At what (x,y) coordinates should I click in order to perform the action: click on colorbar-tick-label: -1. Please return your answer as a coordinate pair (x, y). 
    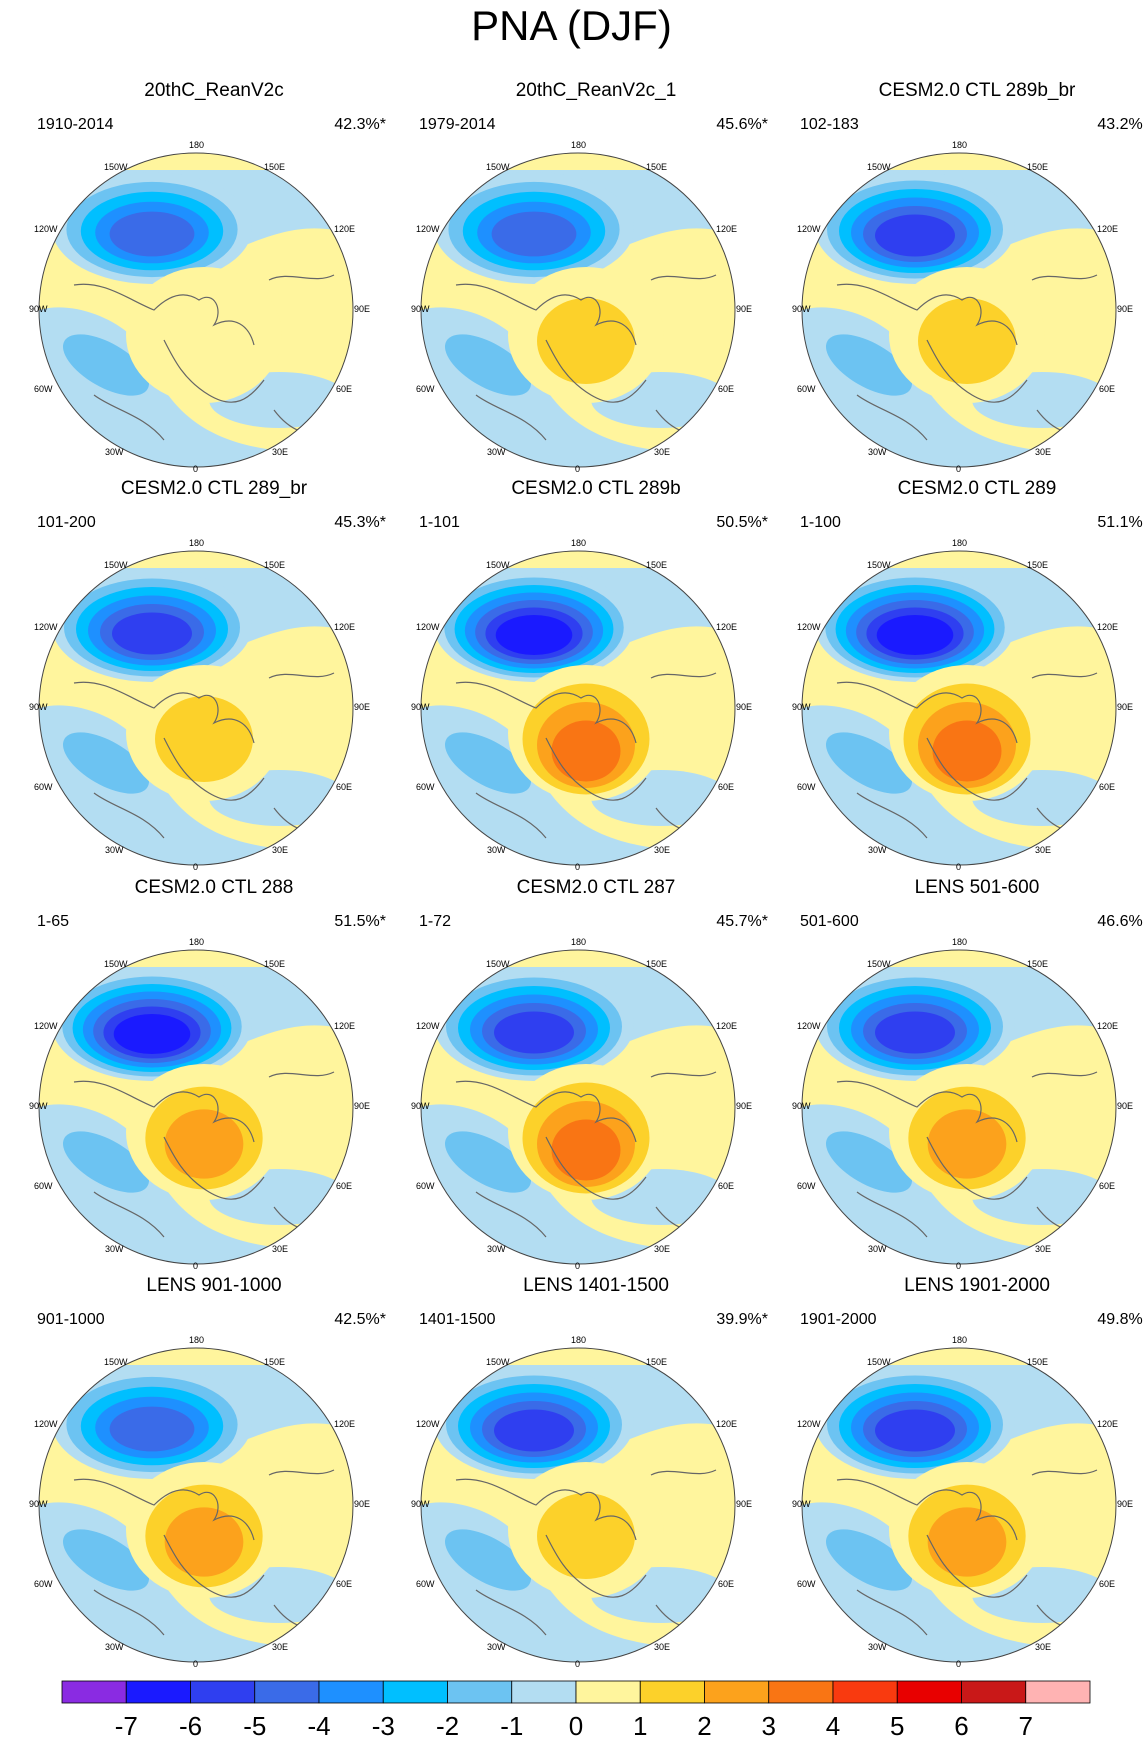
    Looking at the image, I should click on (511, 1724).